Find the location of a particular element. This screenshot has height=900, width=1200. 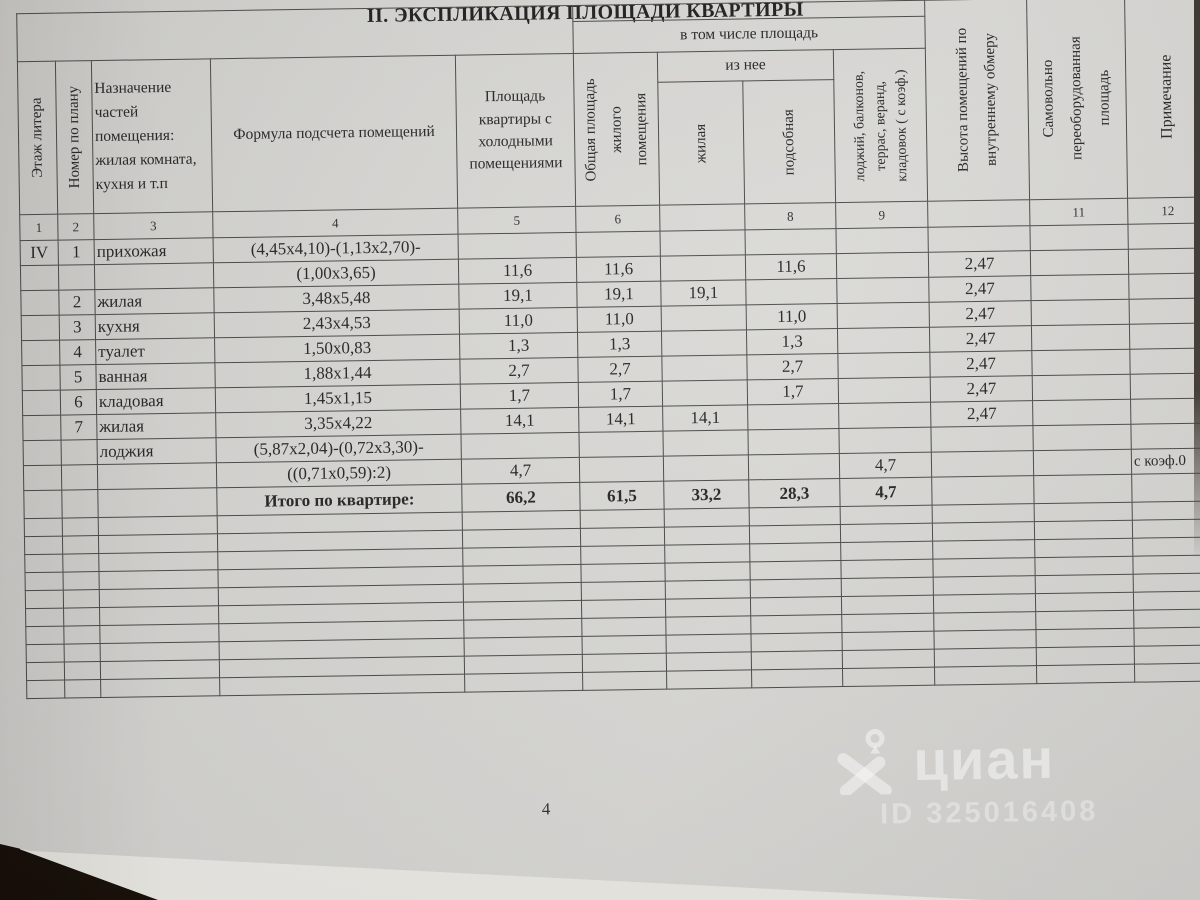

page-number: 4 is located at coordinates (546, 809).